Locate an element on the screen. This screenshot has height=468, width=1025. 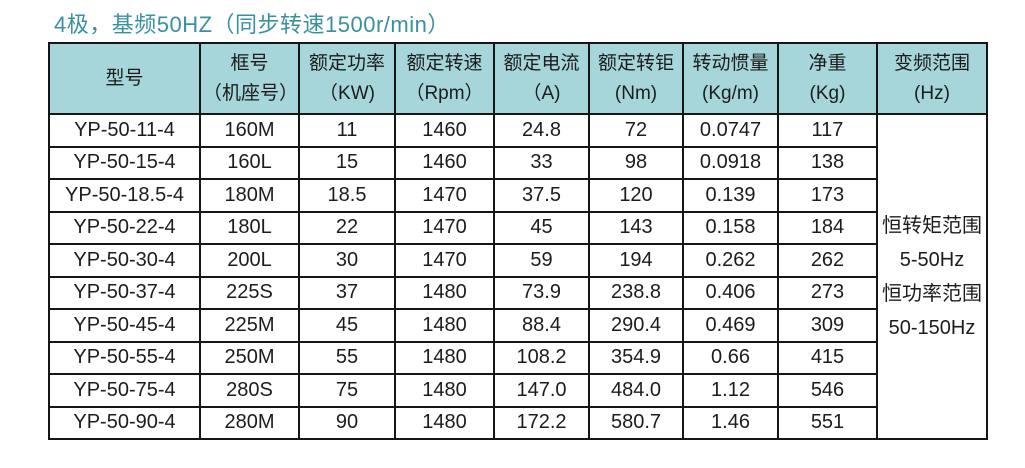
col-header-frame: 框号 （机座号） is located at coordinates (249, 78).